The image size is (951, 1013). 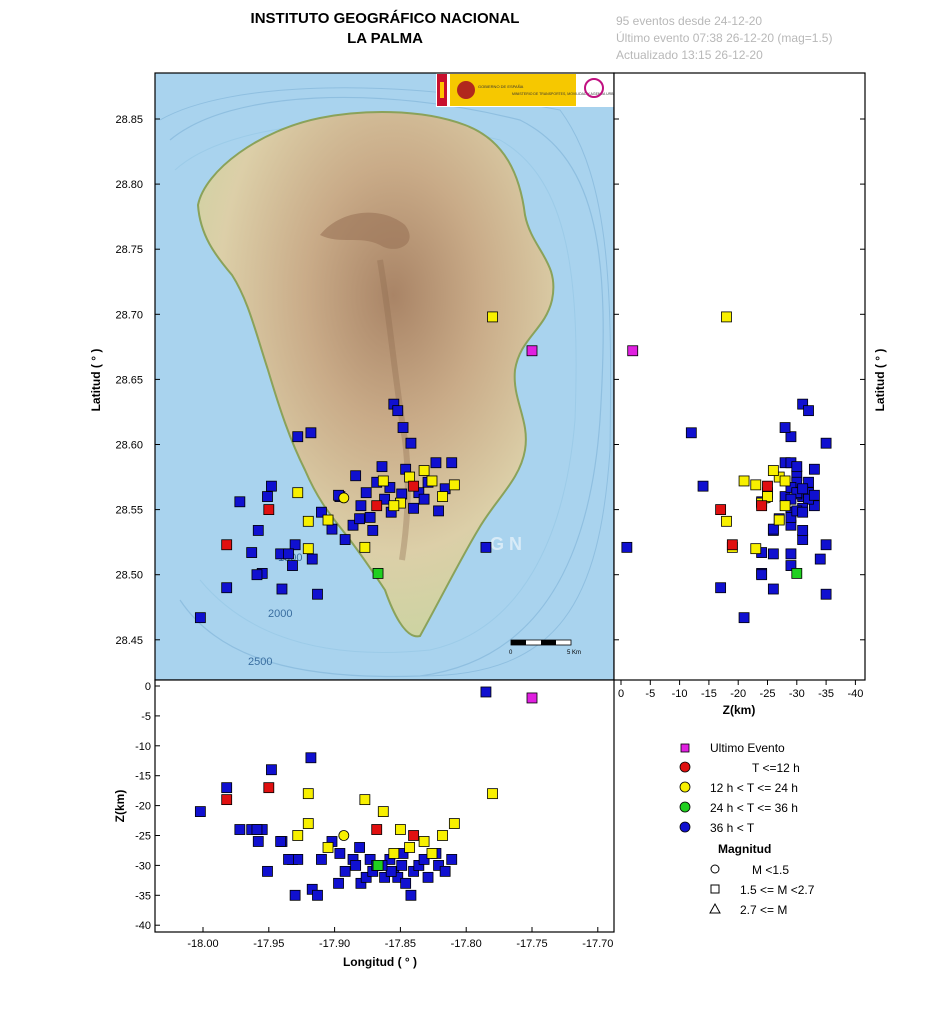 What do you see at coordinates (531, 944) in the screenshot?
I see `lon-tick-label: -17.75` at bounding box center [531, 944].